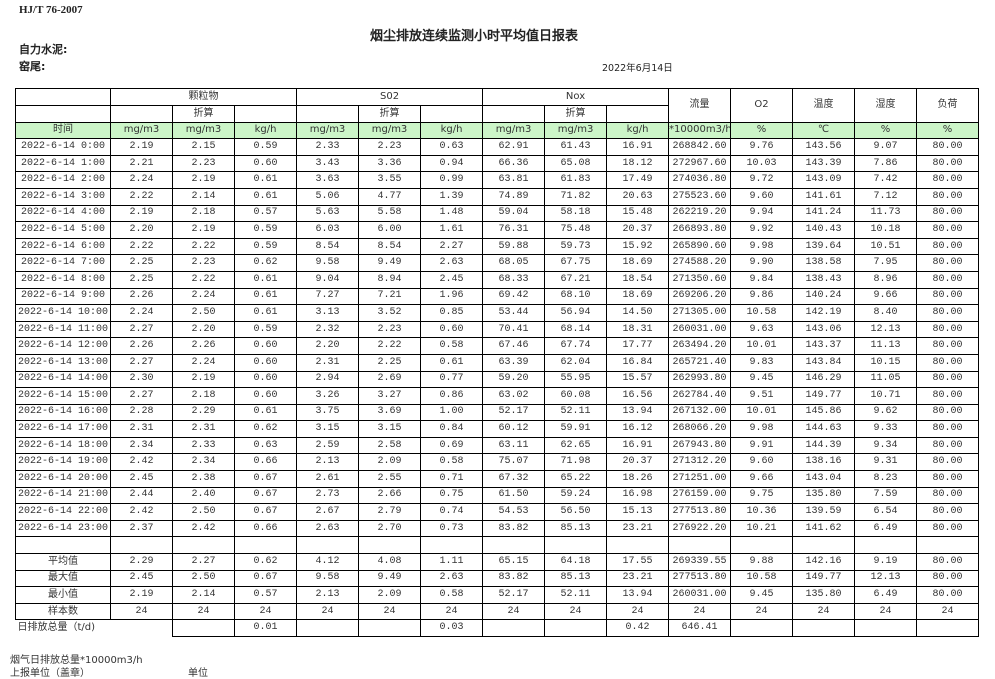  What do you see at coordinates (452, 479) in the screenshot?
I see `value-cell: 0.71` at bounding box center [452, 479].